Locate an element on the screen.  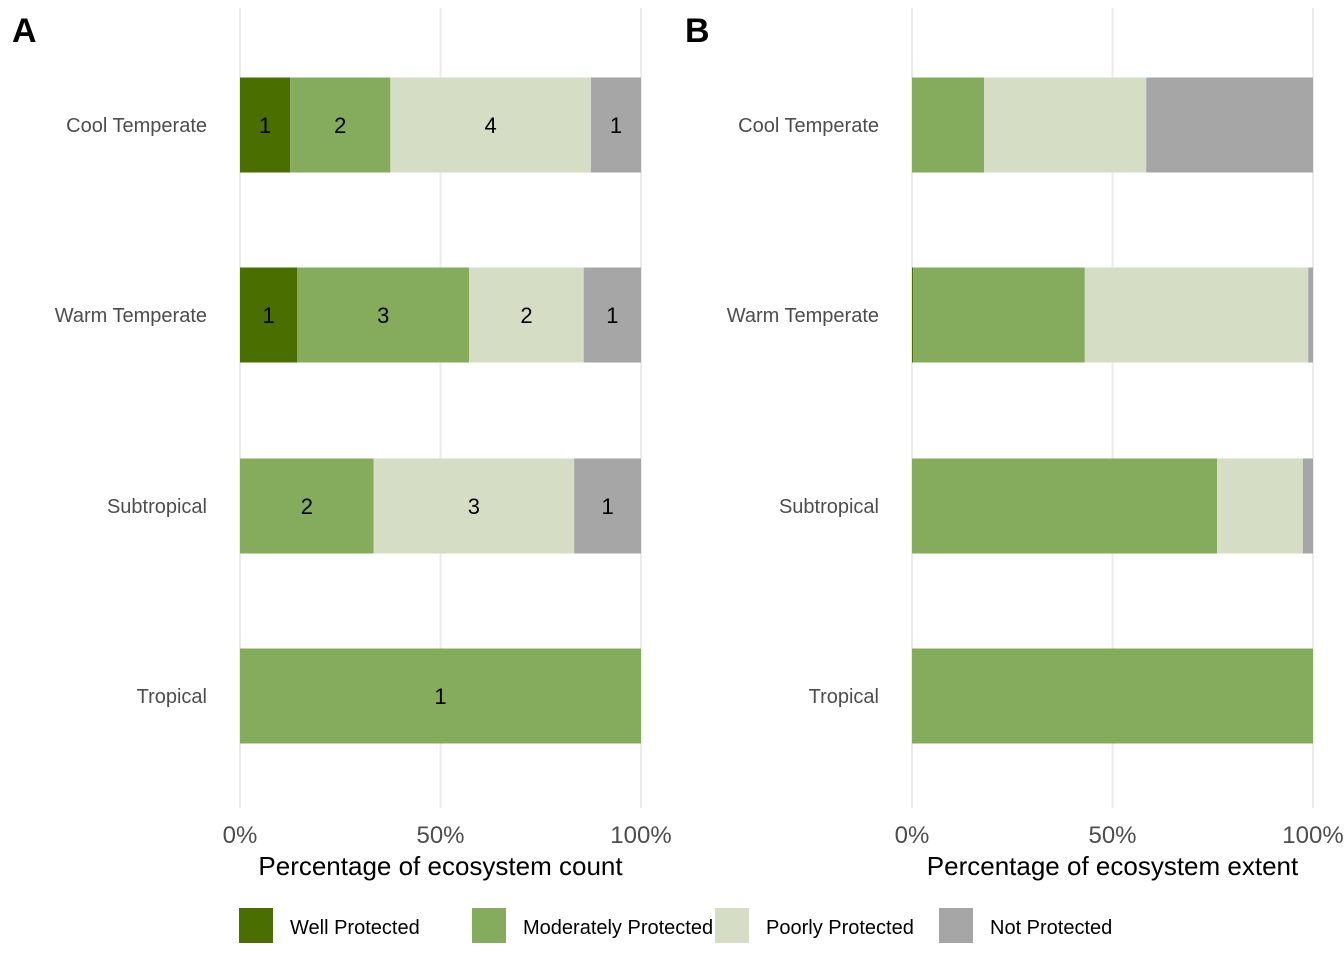
legend-label: Moderately Protected is located at coordinates (618, 928).